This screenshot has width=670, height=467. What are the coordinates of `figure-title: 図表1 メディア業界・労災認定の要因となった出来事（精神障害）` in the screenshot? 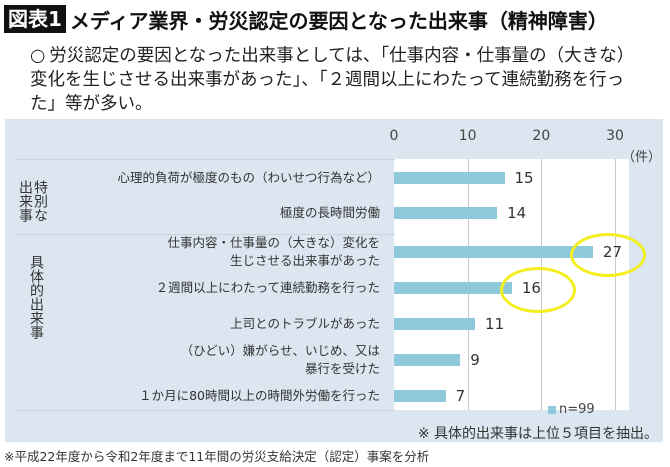 It's located at (306, 19).